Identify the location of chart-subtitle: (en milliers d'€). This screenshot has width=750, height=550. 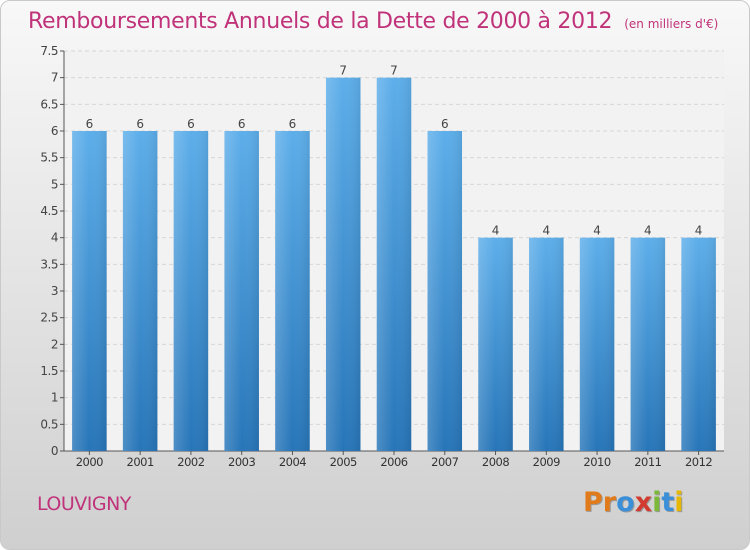
(671, 24).